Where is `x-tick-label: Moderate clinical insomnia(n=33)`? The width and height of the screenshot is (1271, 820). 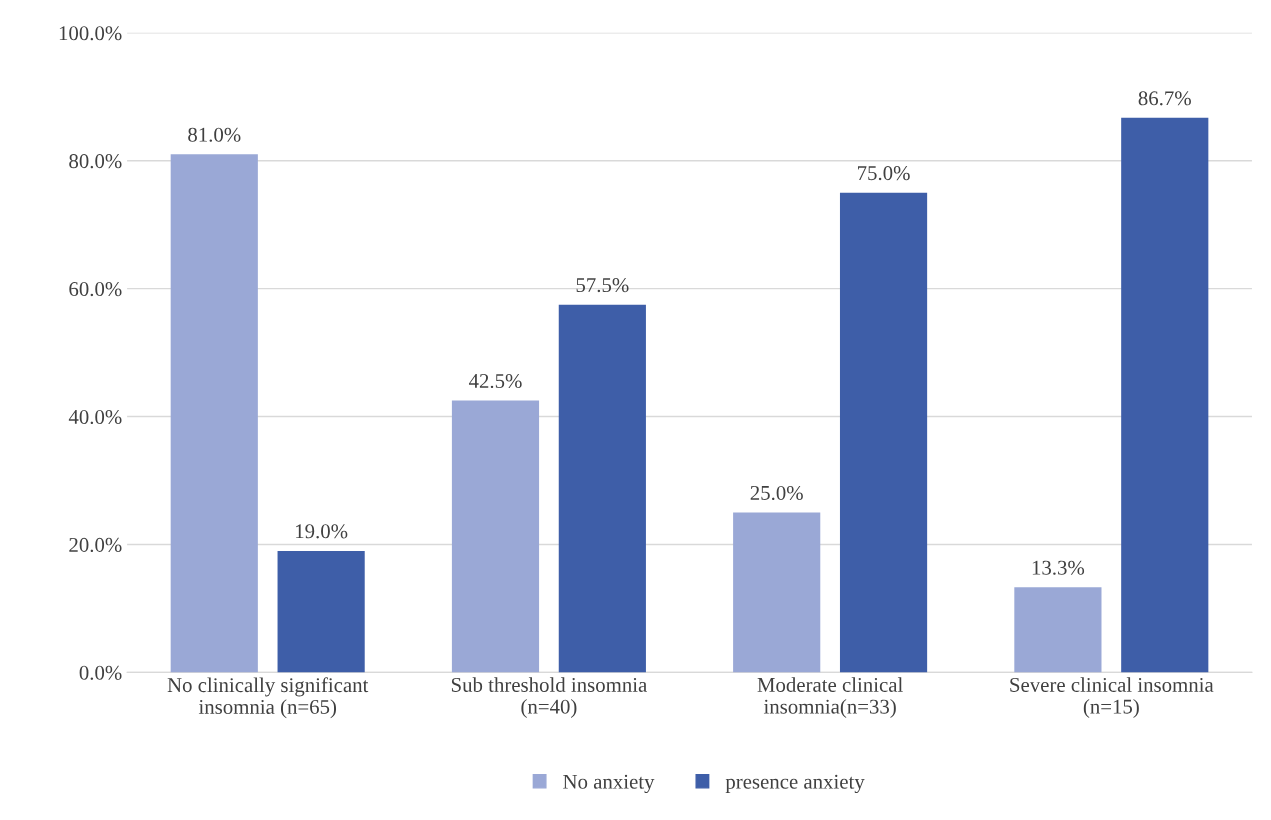 x-tick-label: Moderate clinical insomnia(n=33) is located at coordinates (830, 697).